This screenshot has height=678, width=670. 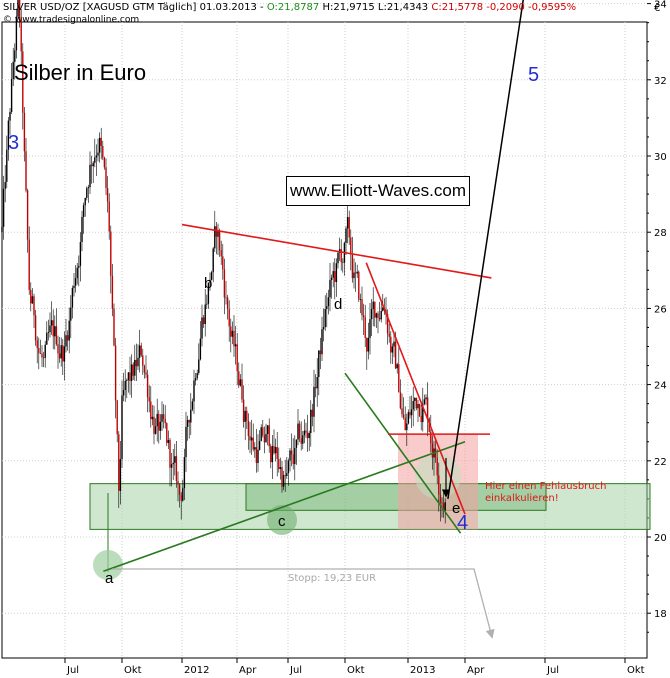 I want to click on false-breakout-note: Hier einen Fehlausbruch einkalkulieren!, so click(x=545, y=493).